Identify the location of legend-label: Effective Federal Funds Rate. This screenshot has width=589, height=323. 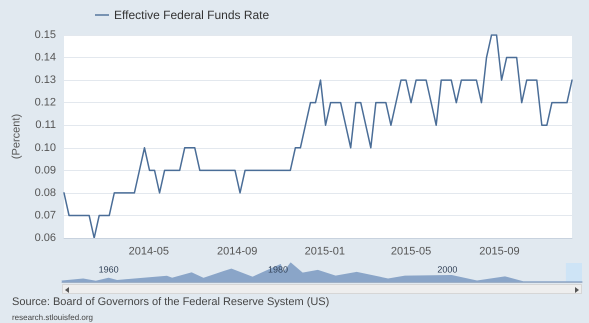
(192, 15).